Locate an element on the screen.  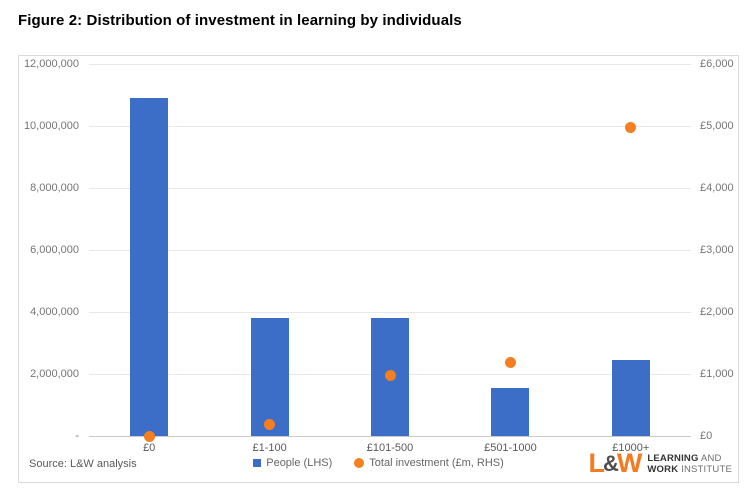
investment-dot-£501-1000 is located at coordinates (510, 363).